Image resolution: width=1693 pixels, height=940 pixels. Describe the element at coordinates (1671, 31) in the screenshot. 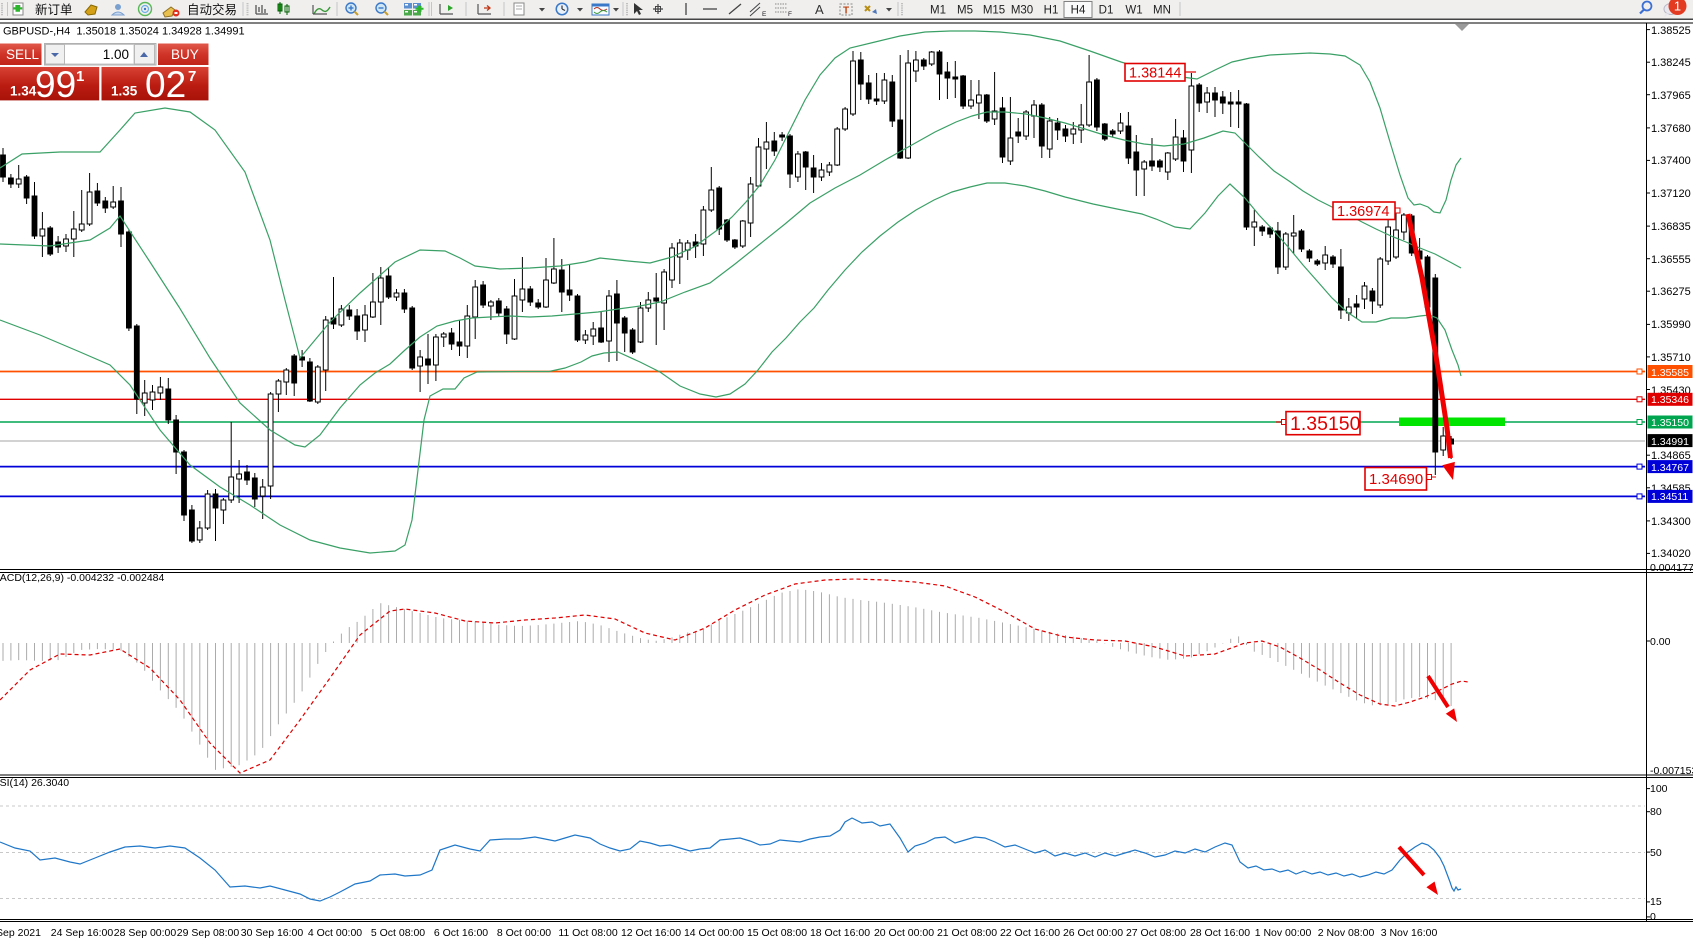

I see `svg-text: 1.38525` at that location.